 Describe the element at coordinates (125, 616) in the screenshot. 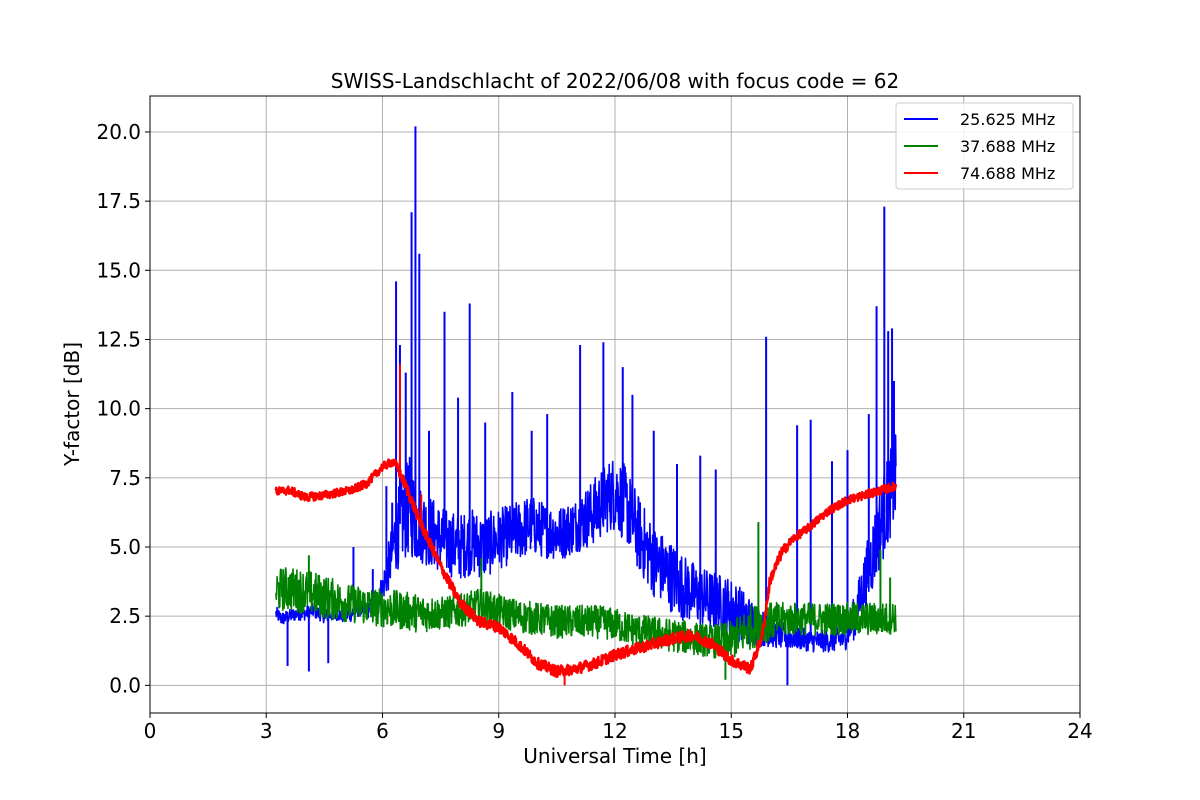

I see `y-tick-label: 2.5` at that location.